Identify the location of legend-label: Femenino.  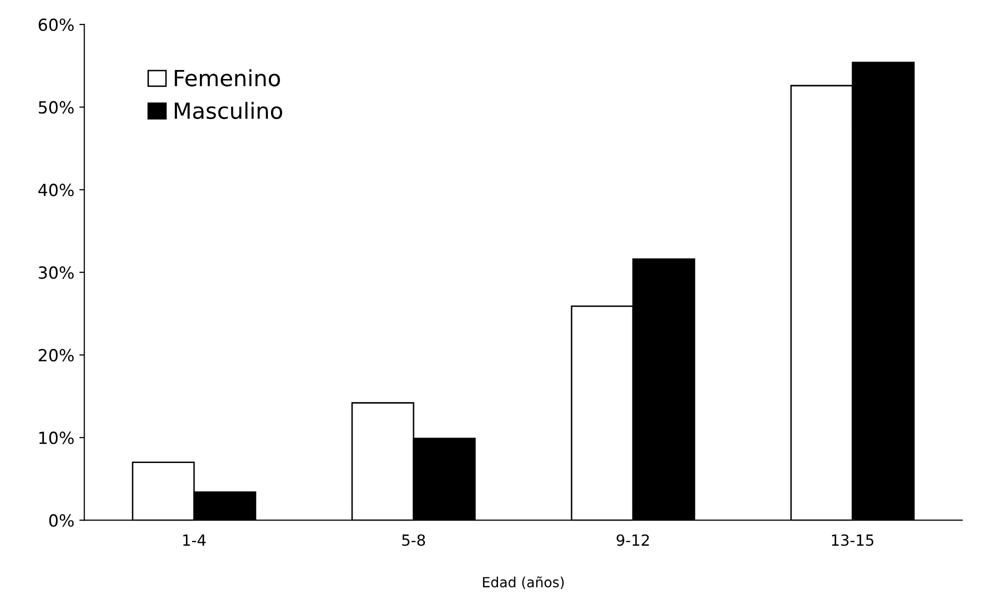
(227, 77).